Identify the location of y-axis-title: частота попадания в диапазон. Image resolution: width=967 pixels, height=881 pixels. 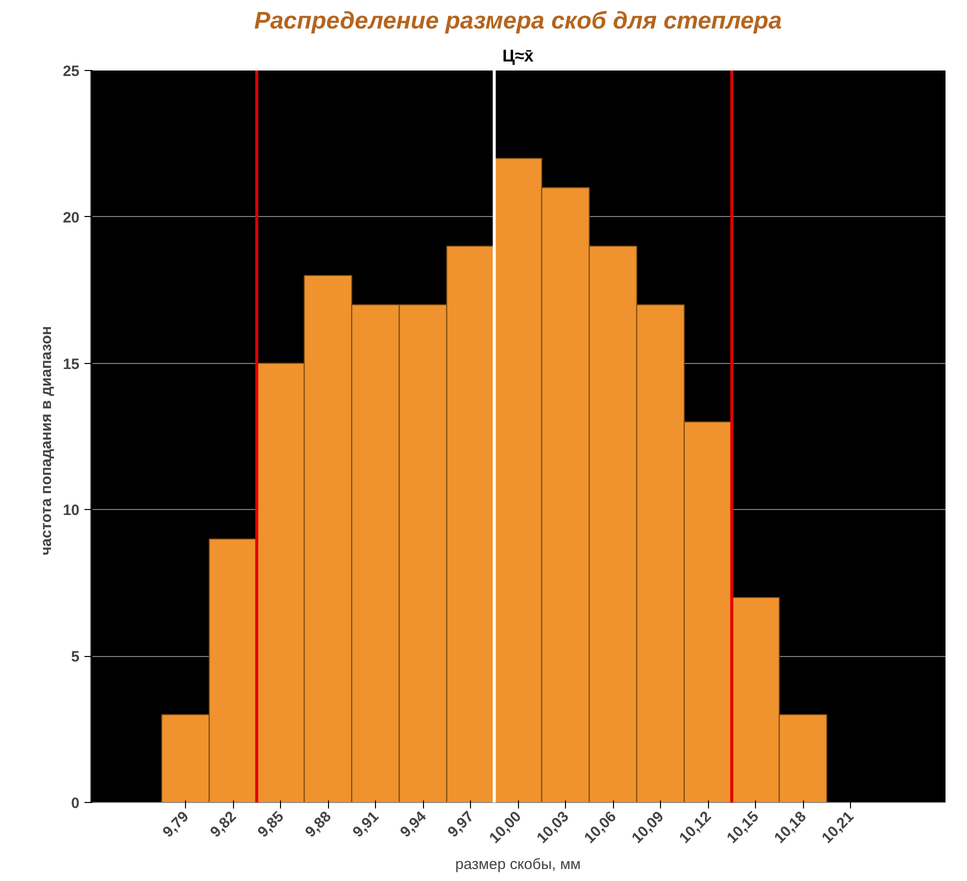
(46, 441).